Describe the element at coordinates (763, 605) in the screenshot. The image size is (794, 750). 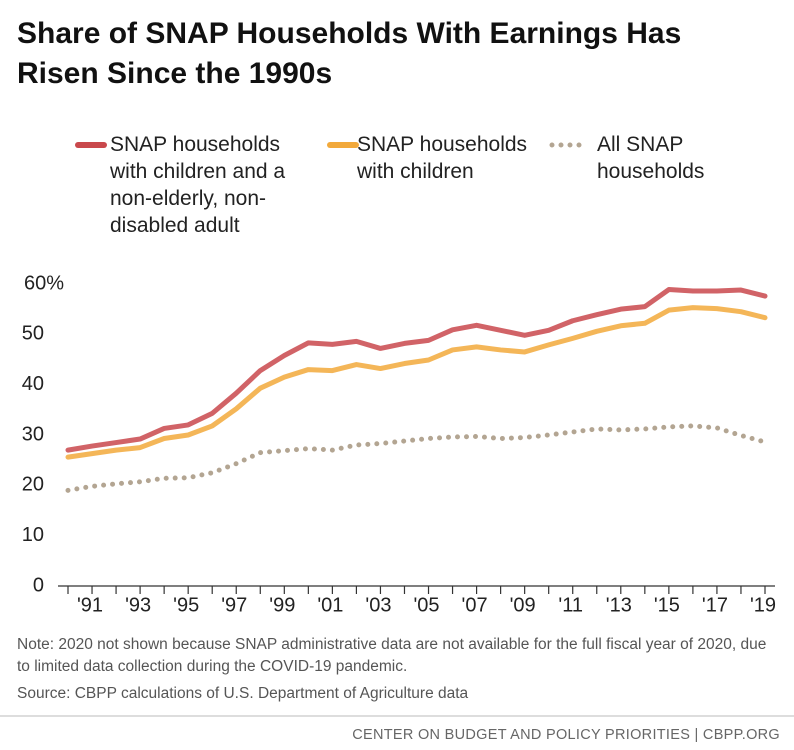
I see `x-tick-label: '19` at that location.